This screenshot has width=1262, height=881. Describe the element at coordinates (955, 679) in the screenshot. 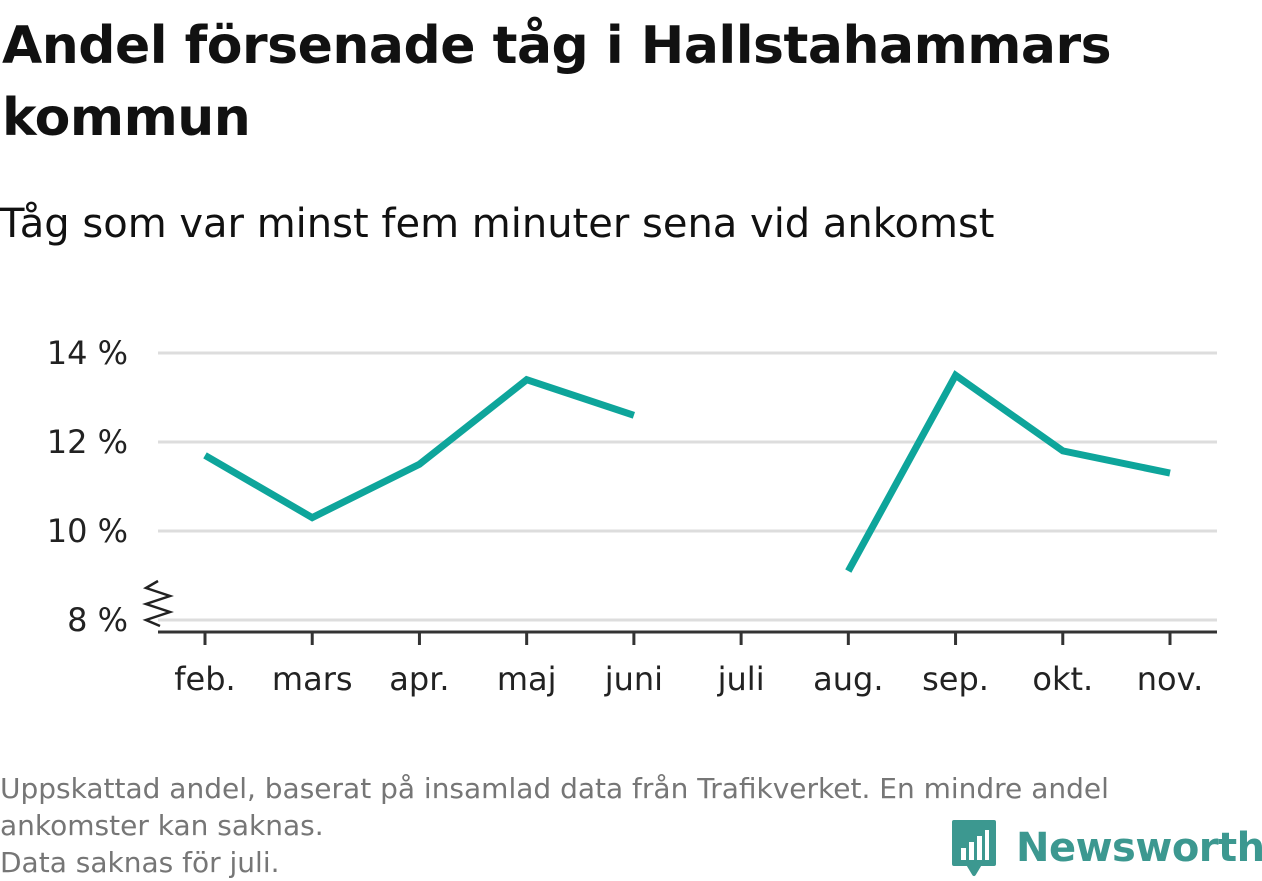

I see `x-tick-label: sep.` at that location.